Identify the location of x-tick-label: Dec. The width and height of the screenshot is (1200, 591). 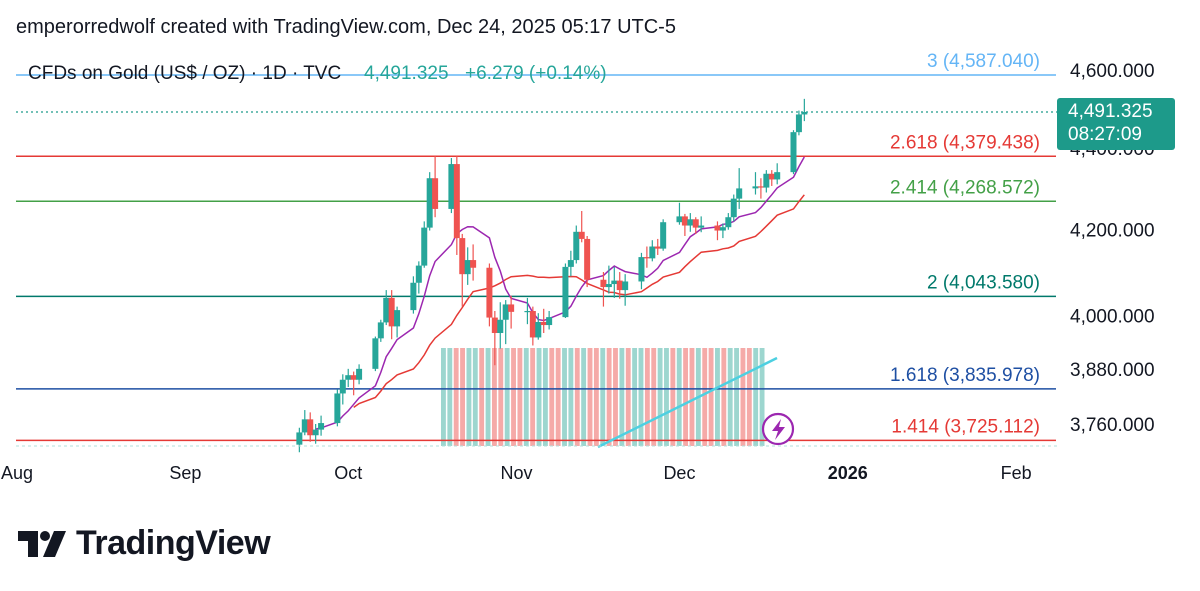
(679, 473).